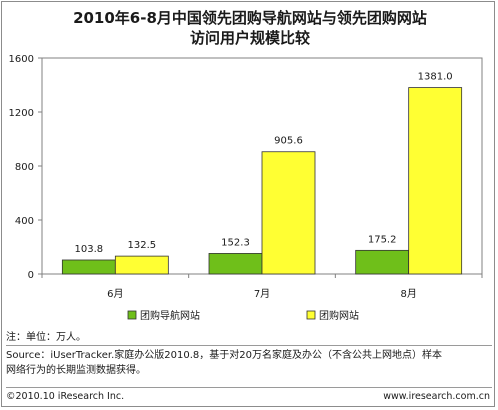 The image size is (498, 410). Describe the element at coordinates (339, 315) in the screenshot. I see `legend-label: 团购网站` at that location.